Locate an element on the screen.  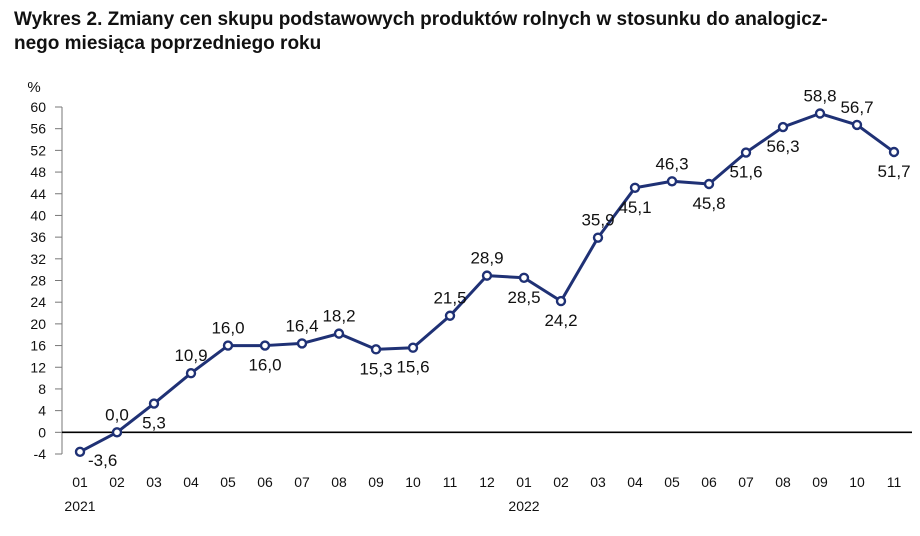
y-tick-label: 32 is located at coordinates (38, 259).